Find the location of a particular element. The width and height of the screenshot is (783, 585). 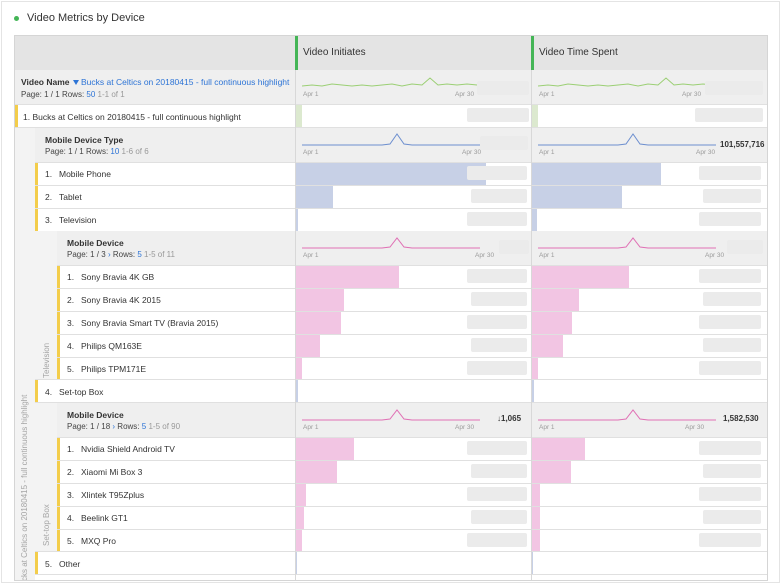

column-header-video-initiates: Video Initiates is located at coordinates (413, 53).